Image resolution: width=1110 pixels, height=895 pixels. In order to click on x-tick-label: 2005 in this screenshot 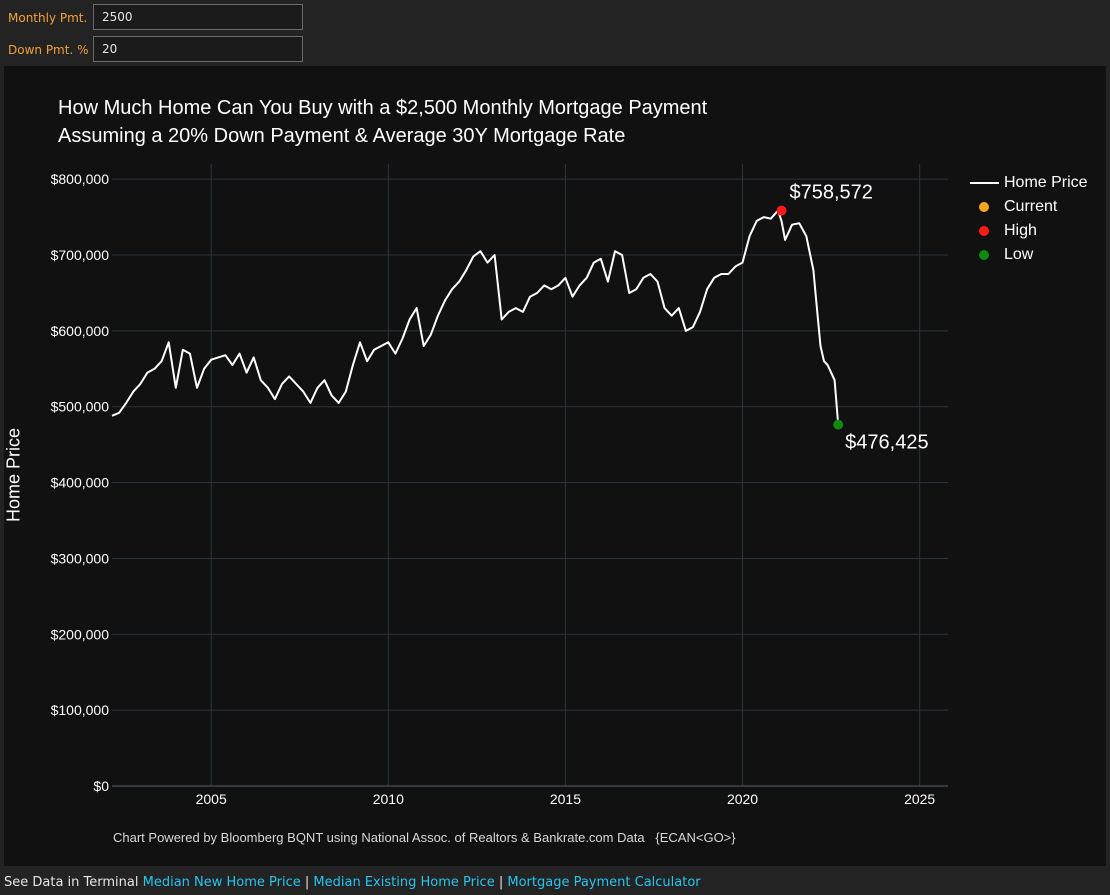, I will do `click(211, 799)`.